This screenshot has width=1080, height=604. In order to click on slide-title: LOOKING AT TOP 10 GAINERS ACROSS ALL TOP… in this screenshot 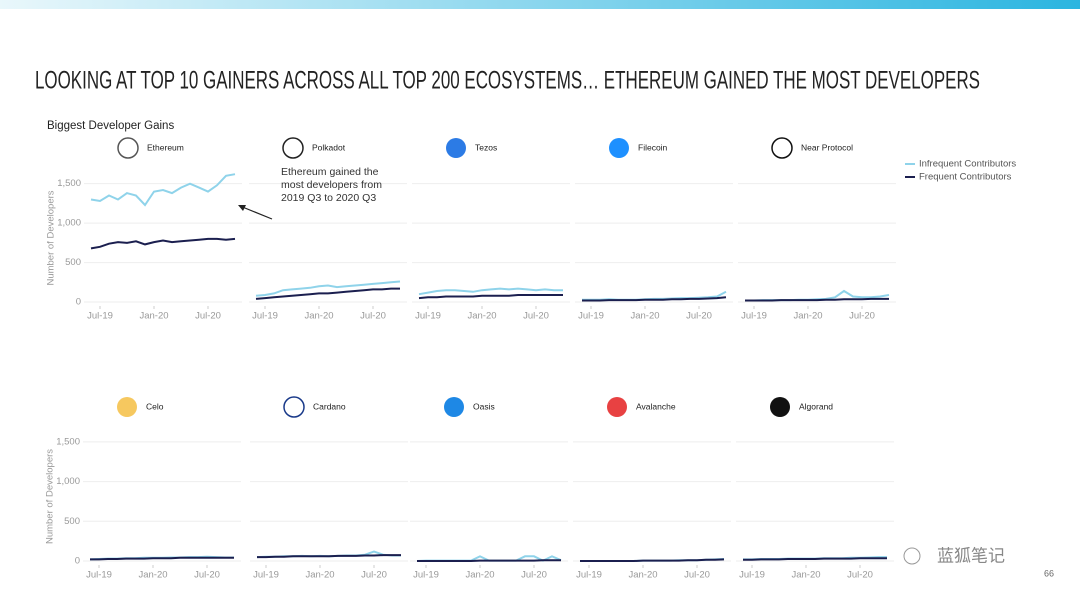, I will do `click(507, 81)`.